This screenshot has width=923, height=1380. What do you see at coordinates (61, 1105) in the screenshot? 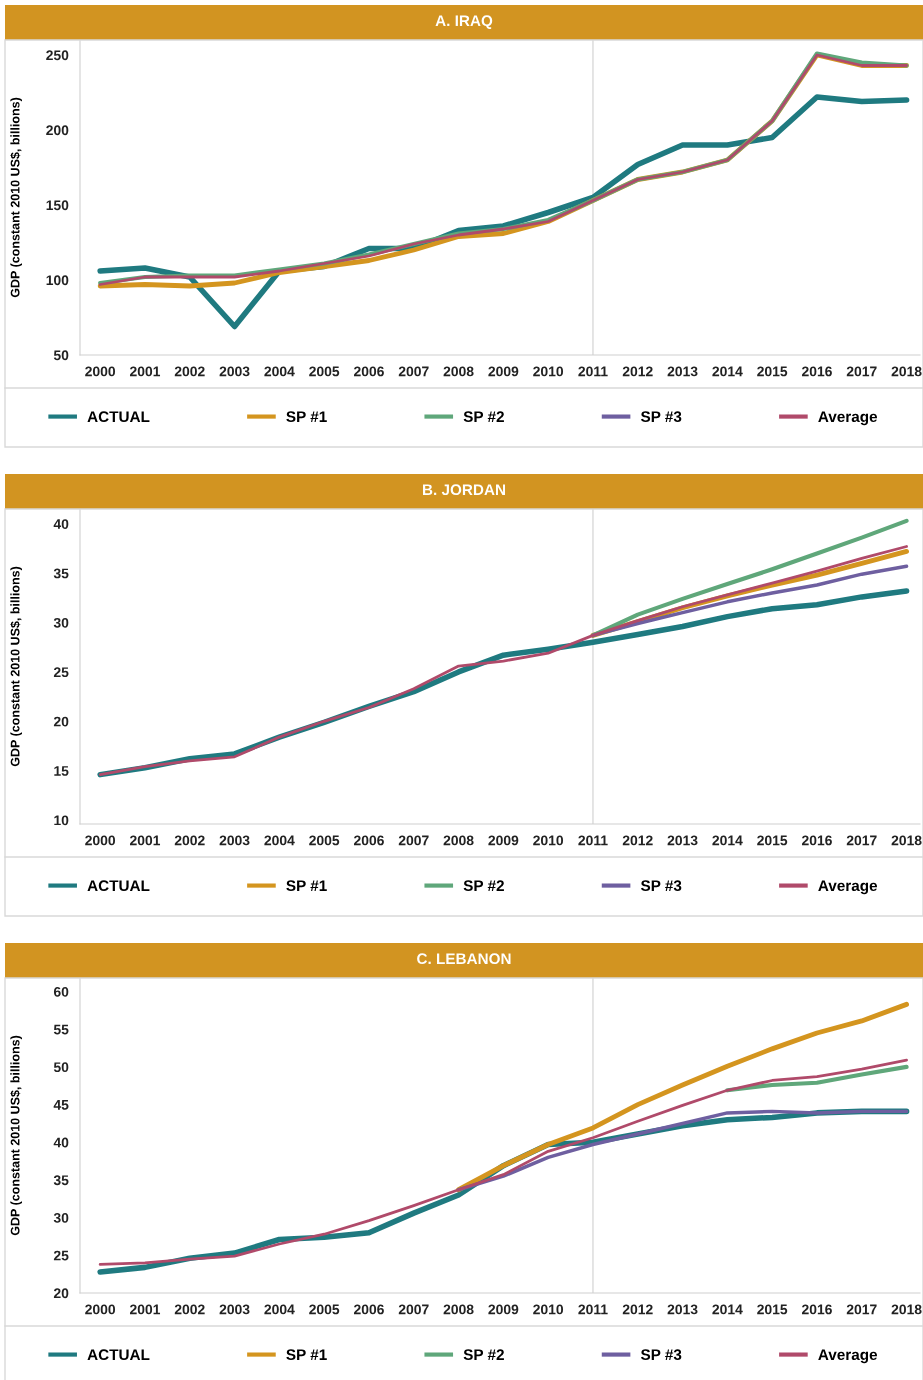
I see `y-tick-label: 45` at bounding box center [61, 1105].